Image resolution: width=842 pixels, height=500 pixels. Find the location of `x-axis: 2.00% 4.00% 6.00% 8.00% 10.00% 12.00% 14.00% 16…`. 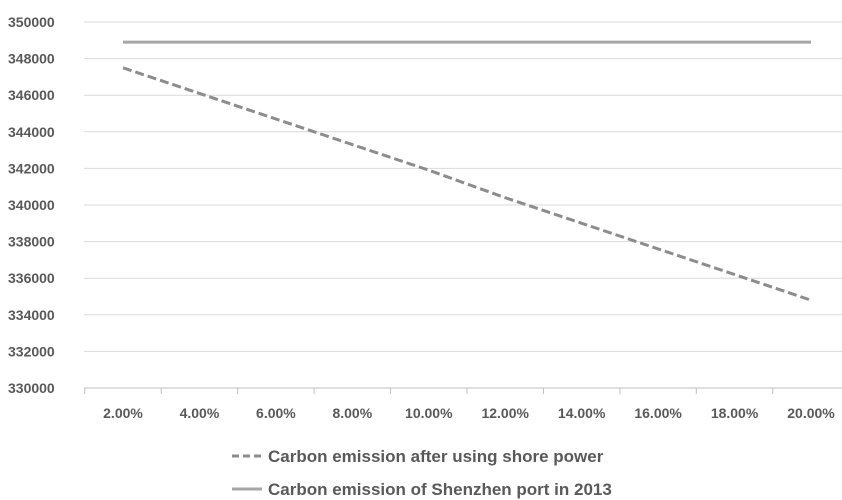

x-axis: 2.00% 4.00% 6.00% 8.00% 10.00% 12.00% 14.00% 16… is located at coordinates (459, 404).